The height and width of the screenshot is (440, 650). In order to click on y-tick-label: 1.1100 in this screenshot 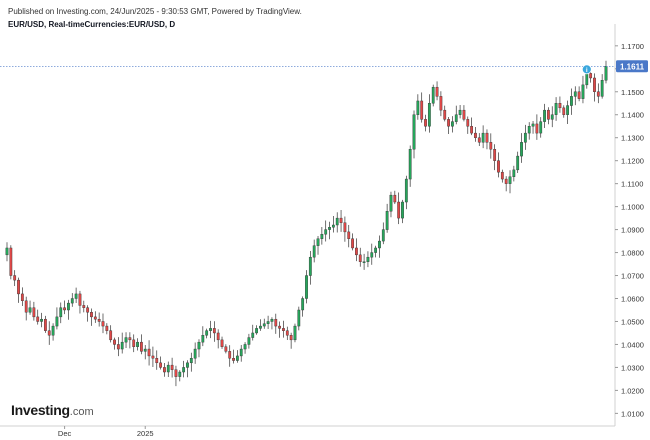, I will do `click(632, 184)`.